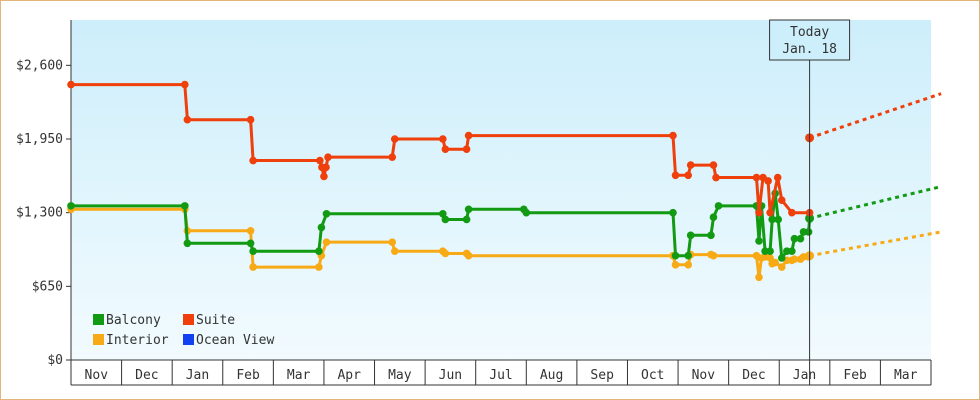 Image resolution: width=980 pixels, height=400 pixels. Describe the element at coordinates (55, 360) in the screenshot. I see `y-tick-label: $0` at that location.